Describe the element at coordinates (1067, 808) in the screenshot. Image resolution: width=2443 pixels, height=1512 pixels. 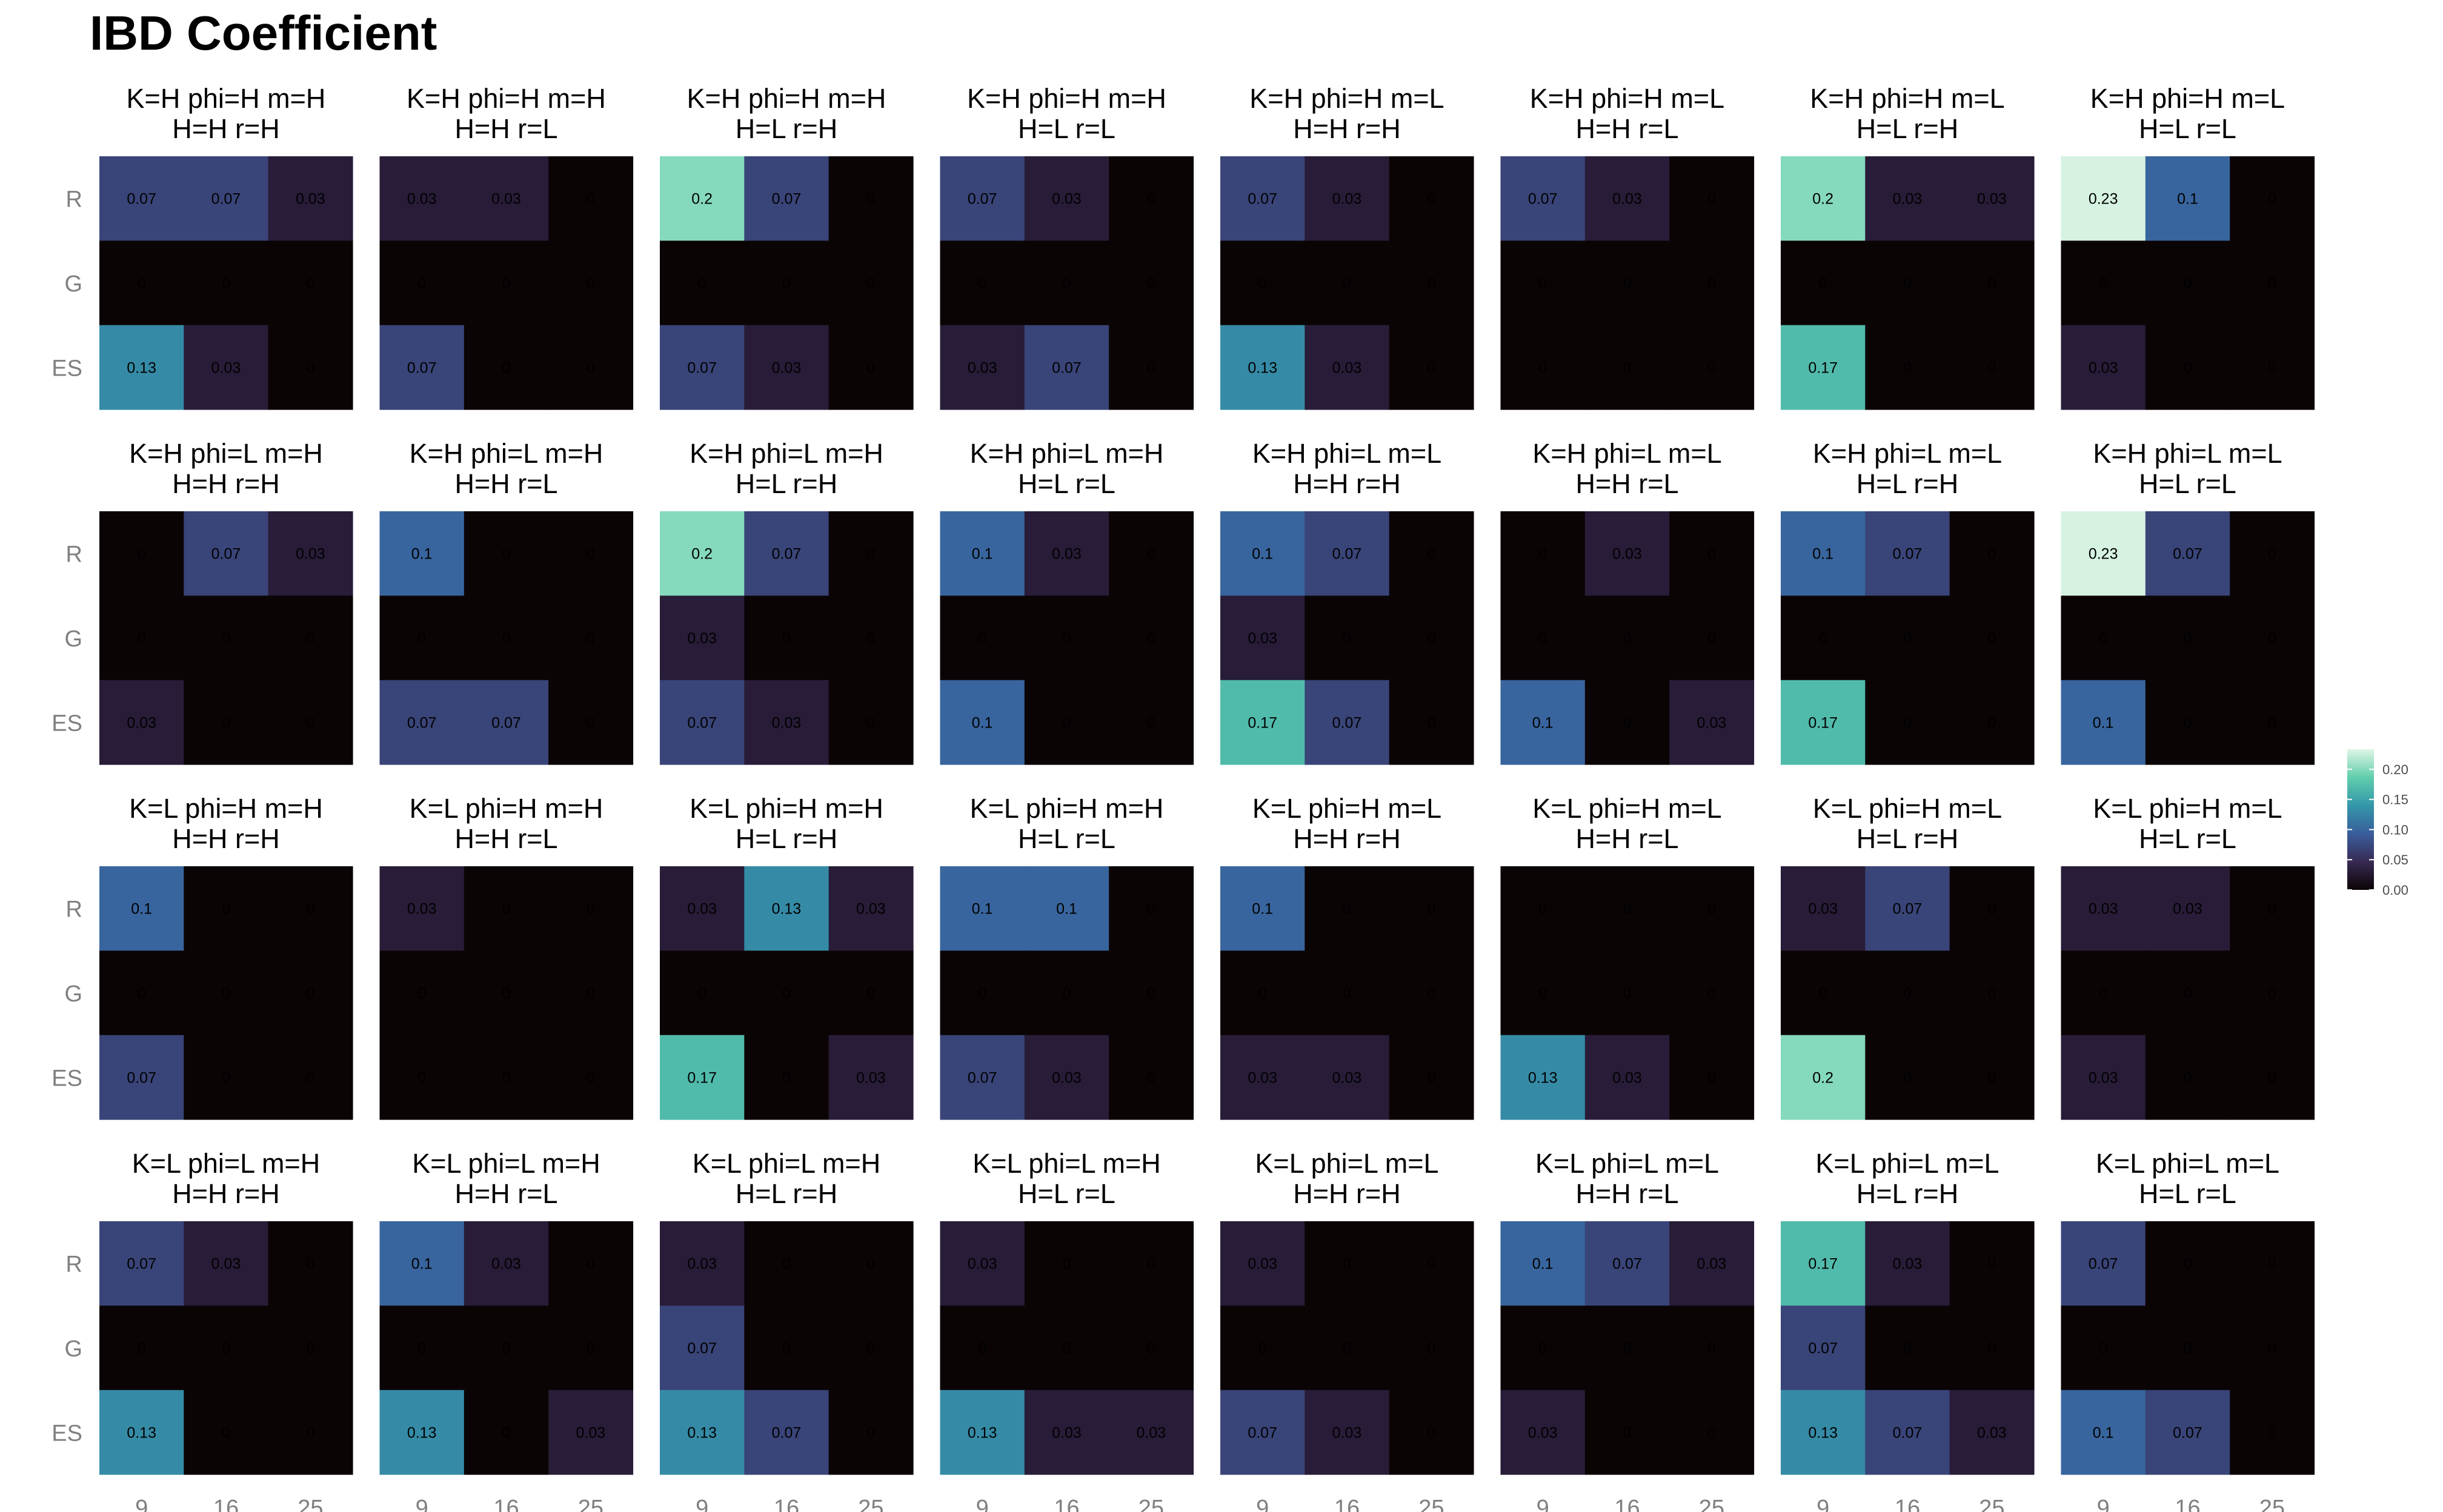
I see `panel-title-line1: K=L phi=H m=H` at that location.